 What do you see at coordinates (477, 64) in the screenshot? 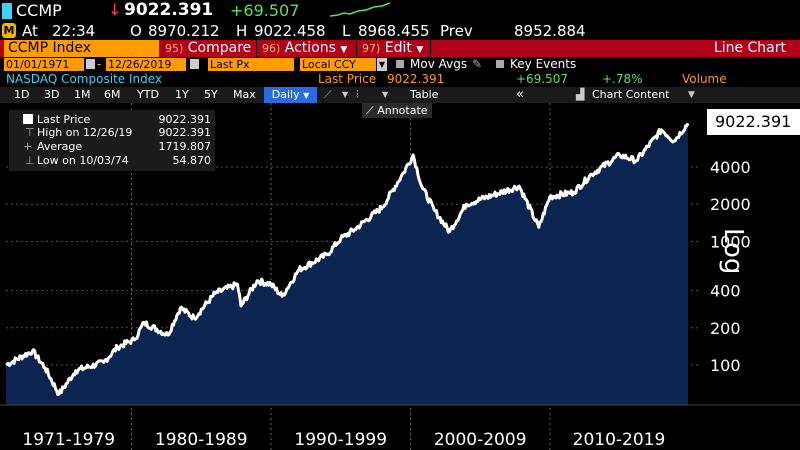
I see `pencil-icon: ✎` at bounding box center [477, 64].